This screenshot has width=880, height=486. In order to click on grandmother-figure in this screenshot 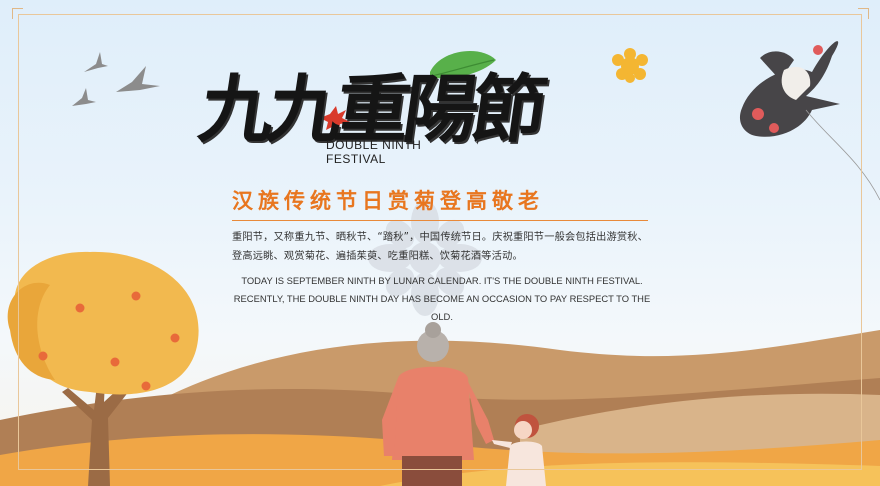, I will do `click(438, 404)`.